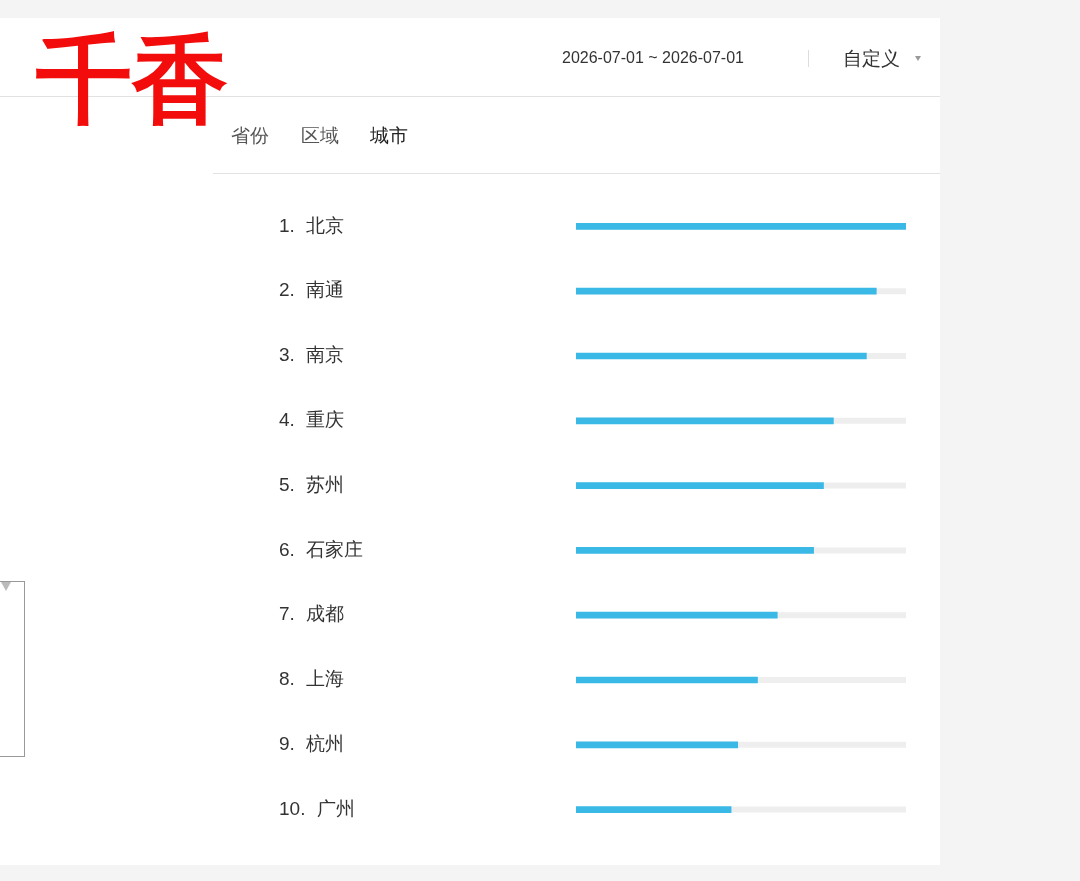 This screenshot has height=881, width=1080. Describe the element at coordinates (312, 484) in the screenshot. I see `y-tick-label: 5. 苏州` at that location.